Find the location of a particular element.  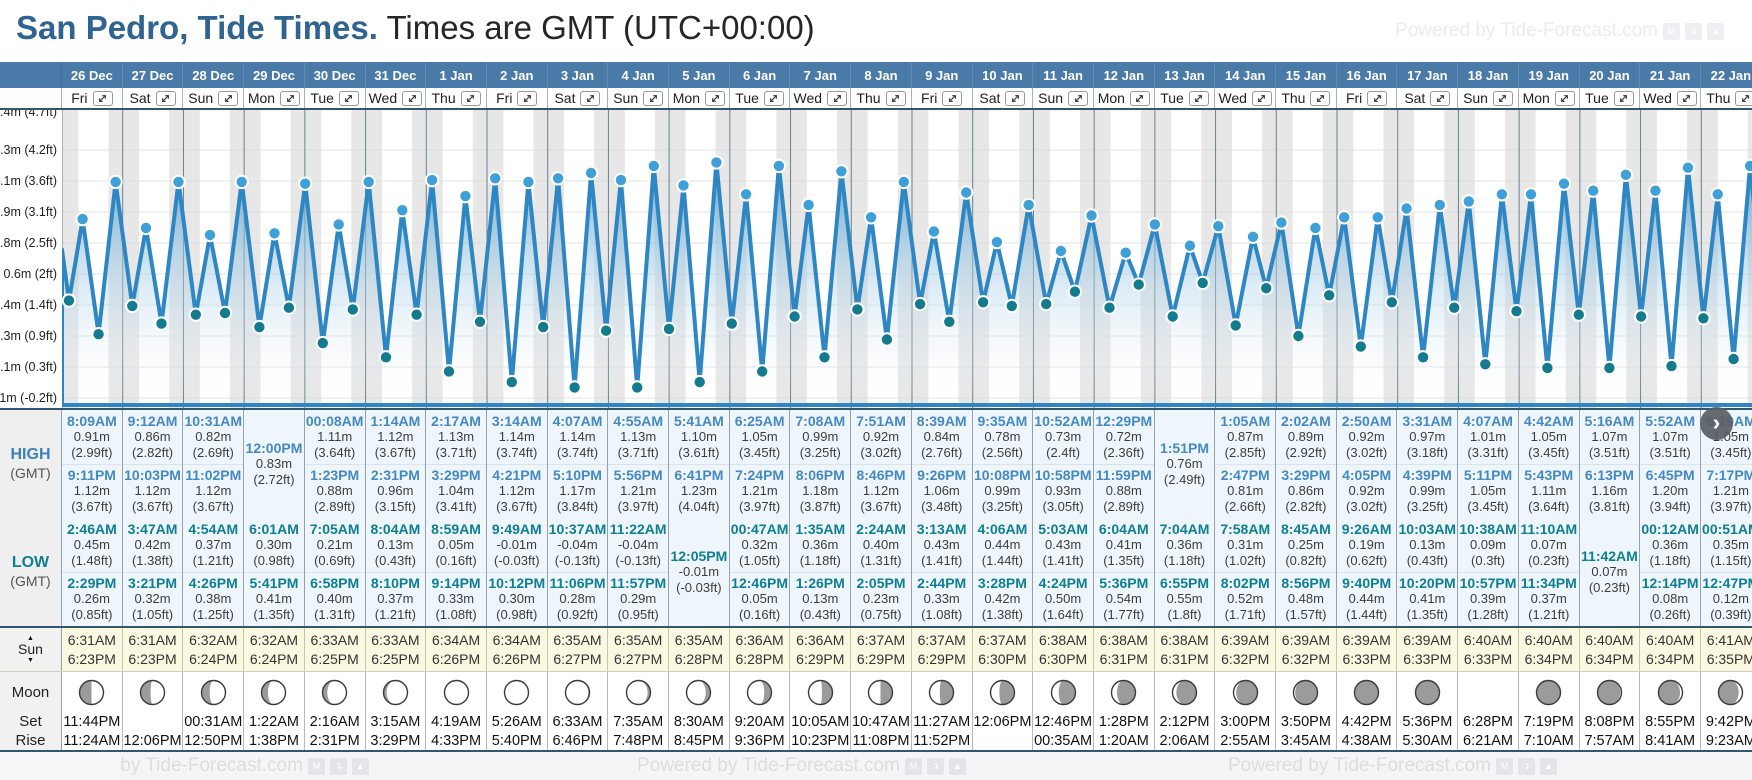

low-tide-time: 8:10PM is located at coordinates (395, 583).